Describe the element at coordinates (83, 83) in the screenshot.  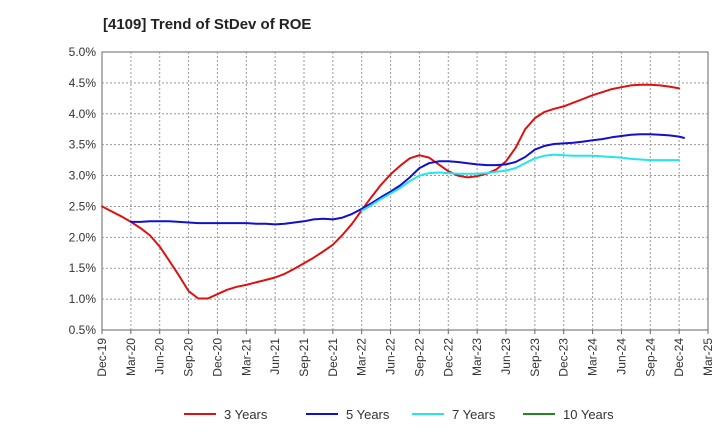
I see `y-tick-label: 4.5%` at that location.